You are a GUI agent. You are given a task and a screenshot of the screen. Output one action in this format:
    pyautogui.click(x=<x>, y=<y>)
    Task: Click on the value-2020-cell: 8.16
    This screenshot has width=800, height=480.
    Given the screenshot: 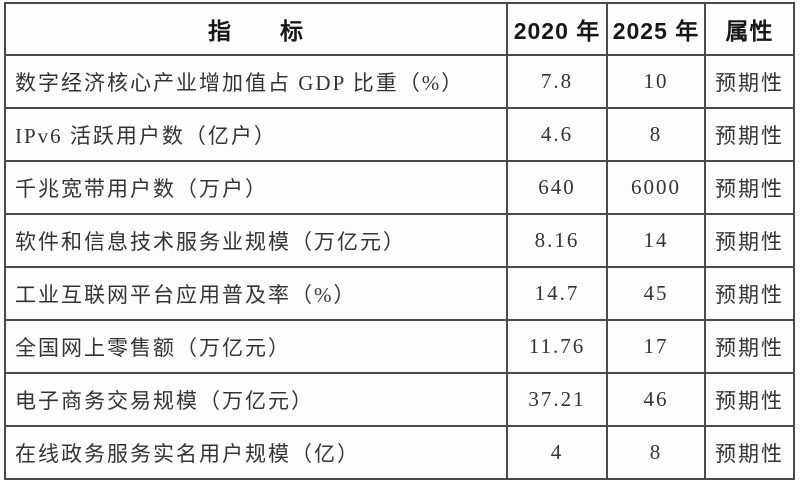 What is the action you would take?
    pyautogui.click(x=557, y=240)
    